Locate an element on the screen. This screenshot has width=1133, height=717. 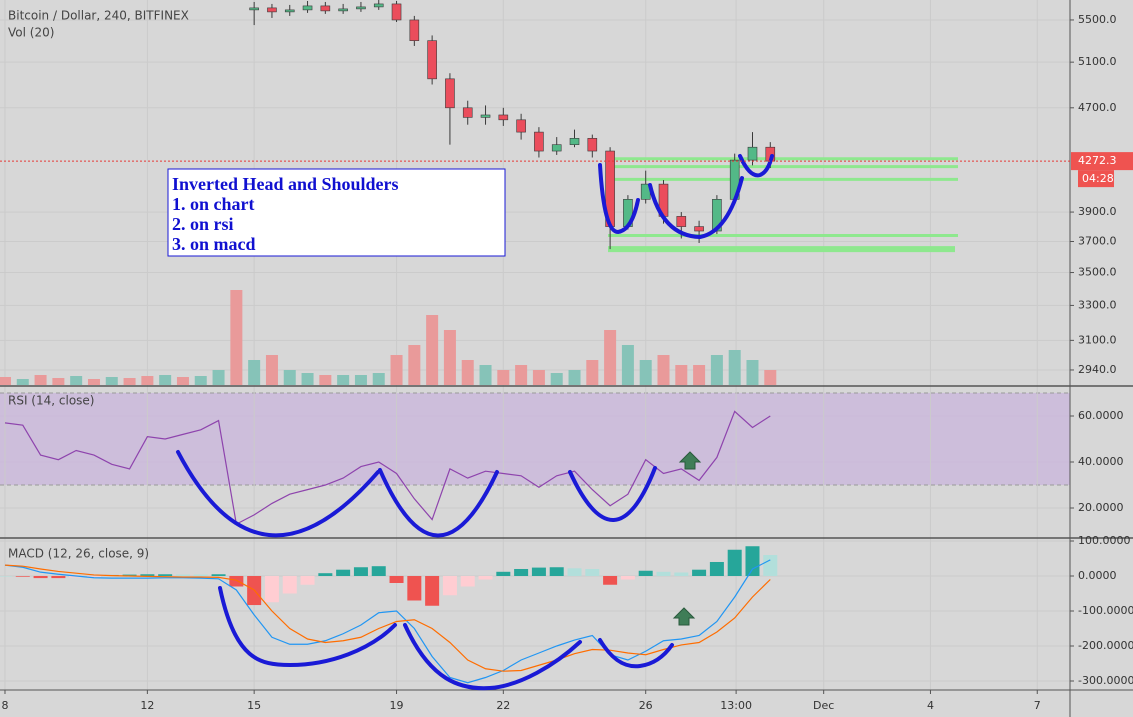
x-tick-label: 8 is located at coordinates (4, 705).